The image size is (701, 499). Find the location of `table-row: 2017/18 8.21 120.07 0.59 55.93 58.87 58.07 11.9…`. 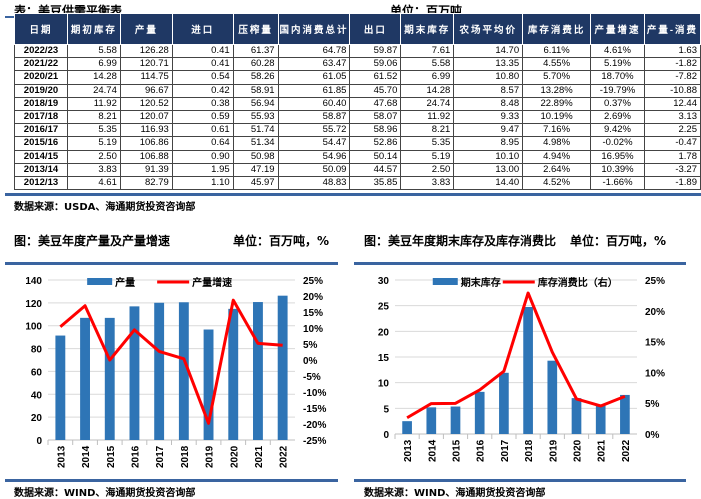

table-row: 2017/18 8.21 120.07 0.59 55.93 58.87 58.07 11.9… is located at coordinates (357, 117).